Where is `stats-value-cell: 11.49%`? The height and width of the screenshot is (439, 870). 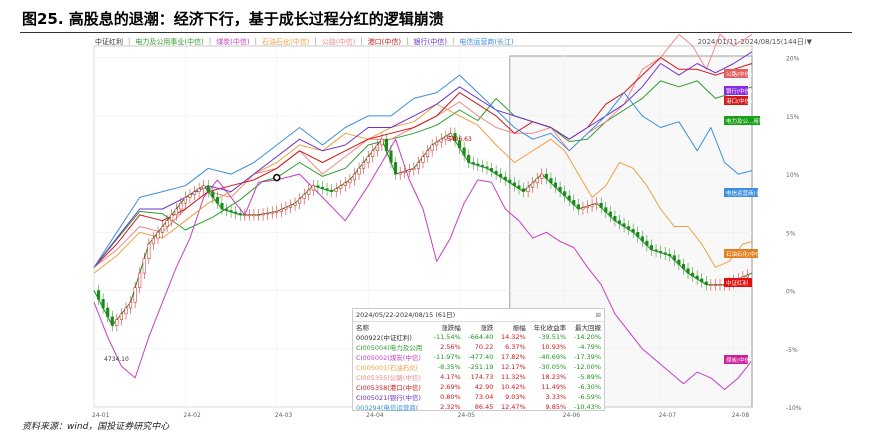
stats-value-cell: 11.49% is located at coordinates (554, 387).